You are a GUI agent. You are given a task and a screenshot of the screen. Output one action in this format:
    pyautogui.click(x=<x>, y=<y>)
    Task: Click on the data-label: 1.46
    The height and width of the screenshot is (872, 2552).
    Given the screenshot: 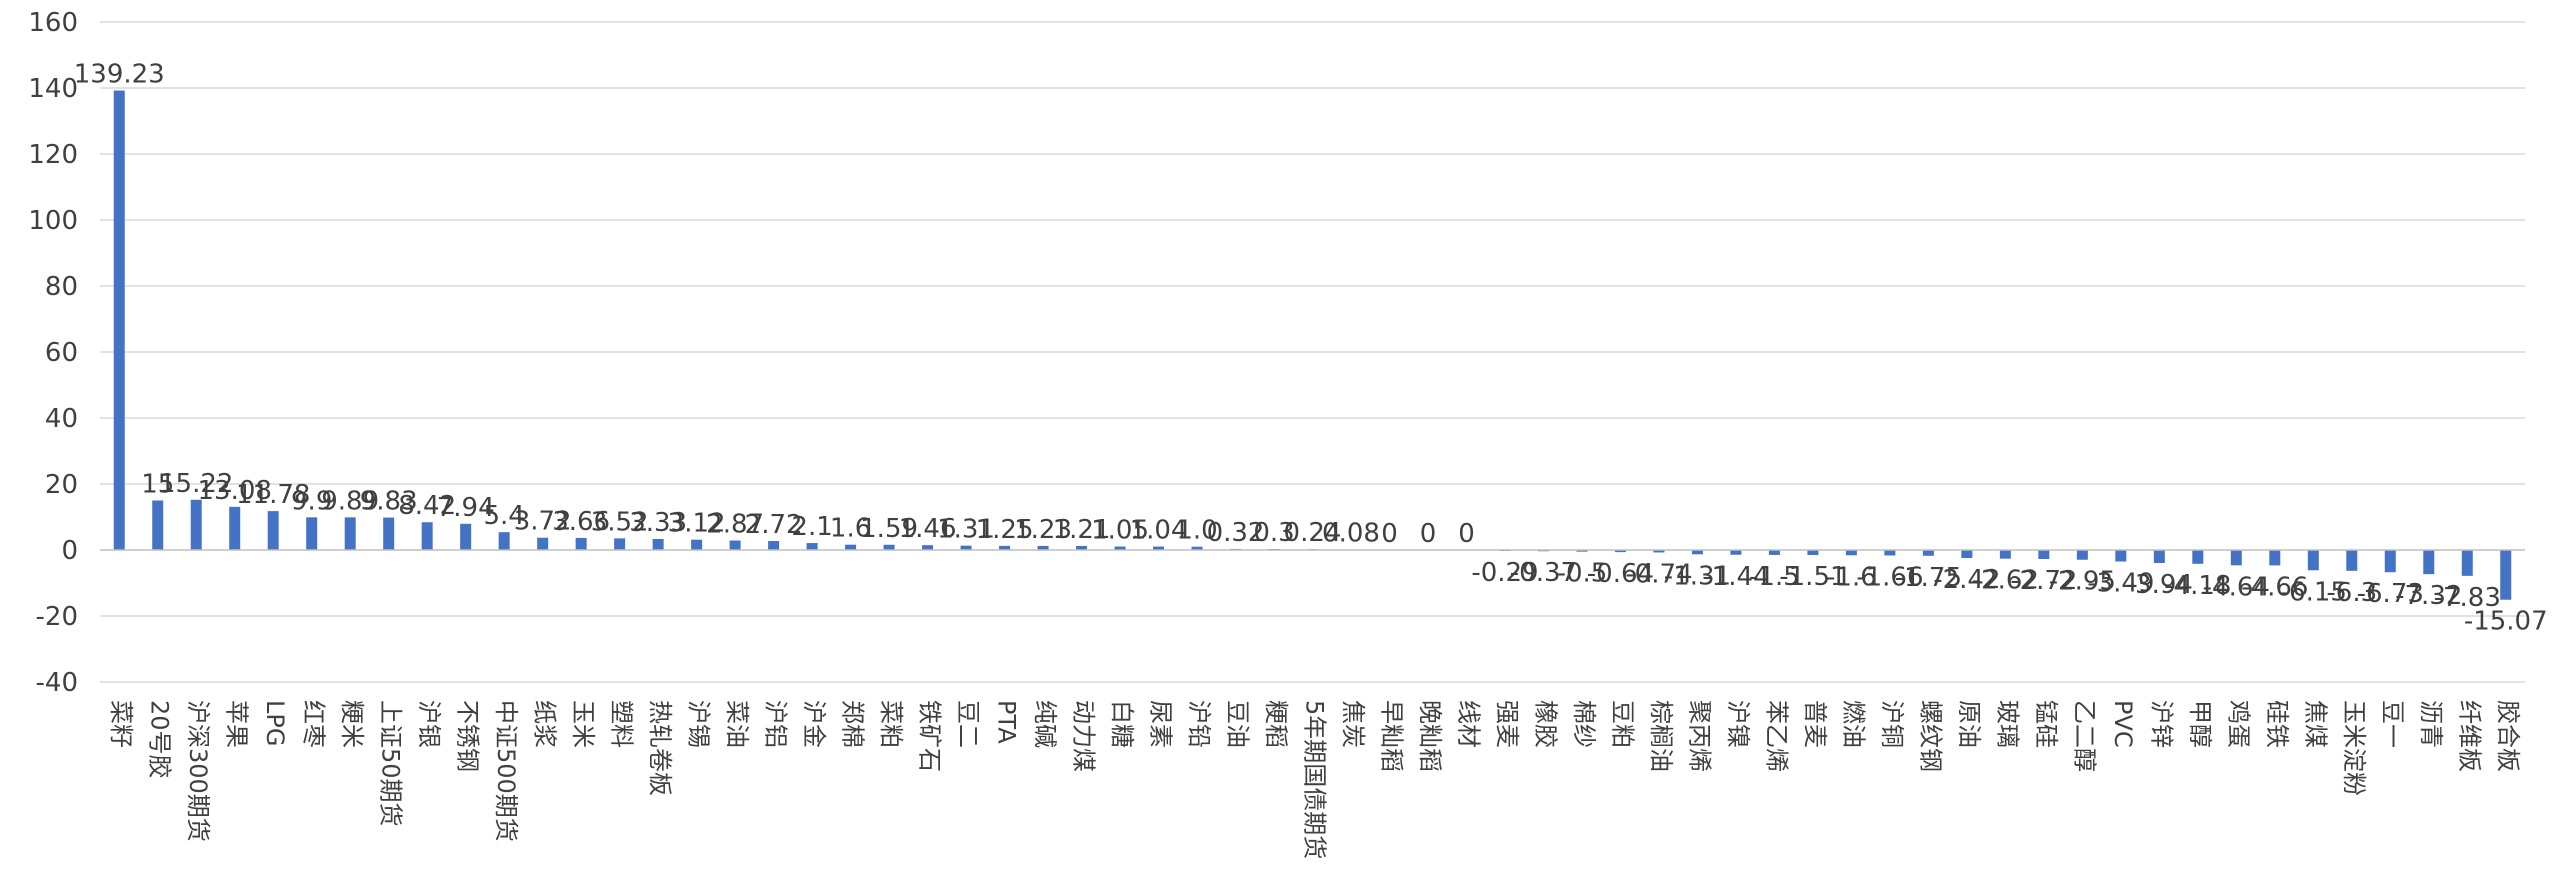 What is the action you would take?
    pyautogui.click(x=928, y=529)
    